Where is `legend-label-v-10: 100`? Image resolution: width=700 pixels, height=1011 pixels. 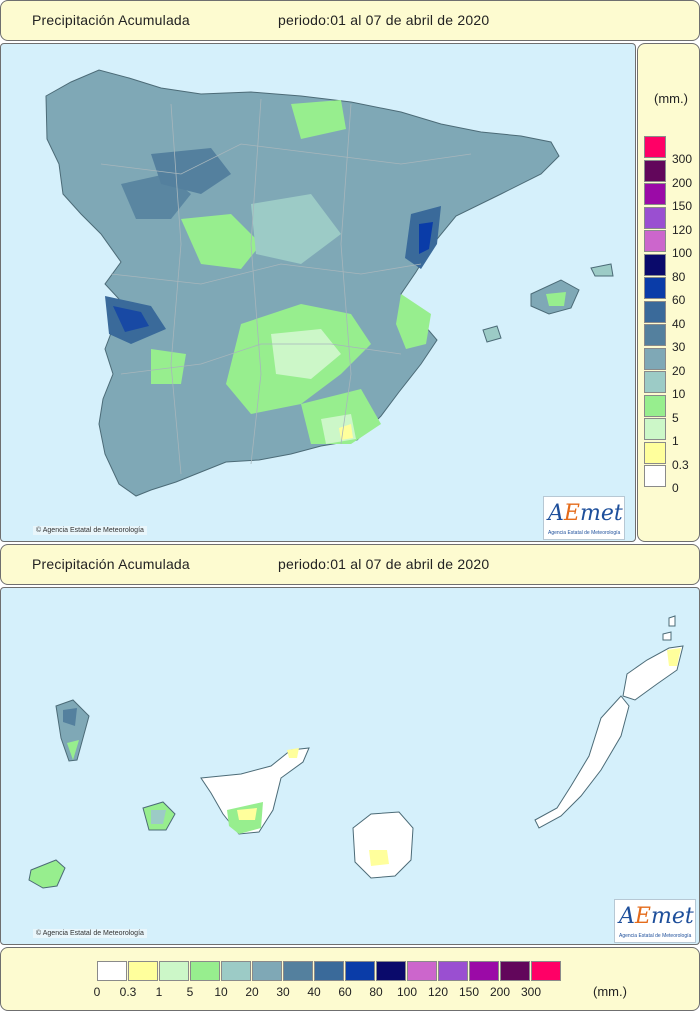
legend-label-v-10: 100 is located at coordinates (682, 253).